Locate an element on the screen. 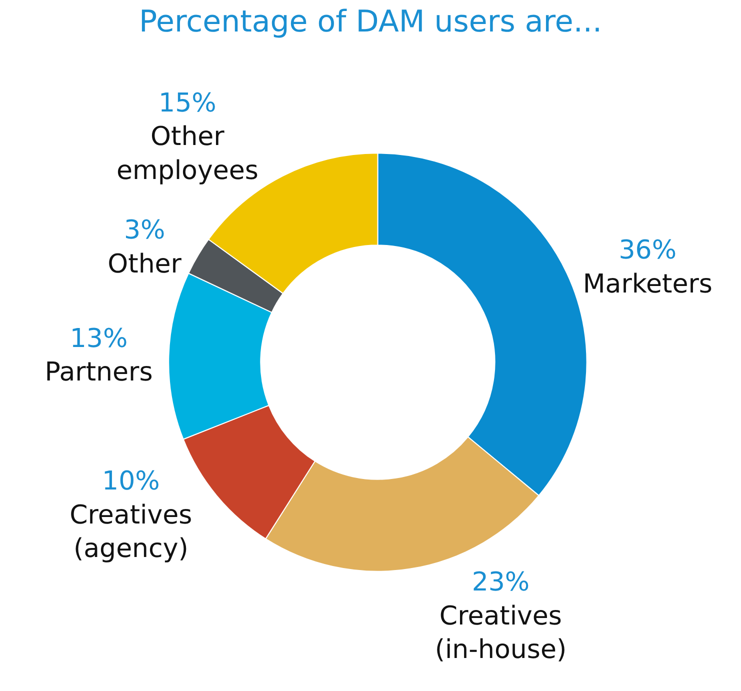  data-label: 23% is located at coordinates (501, 583).